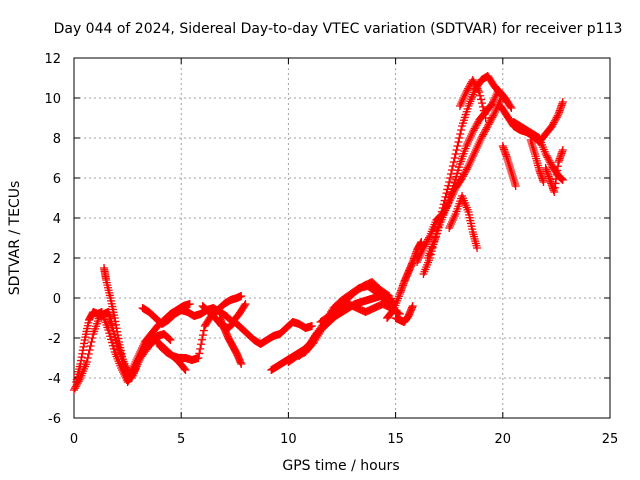 The image size is (640, 480). I want to click on series-arc14, so click(404, 314).